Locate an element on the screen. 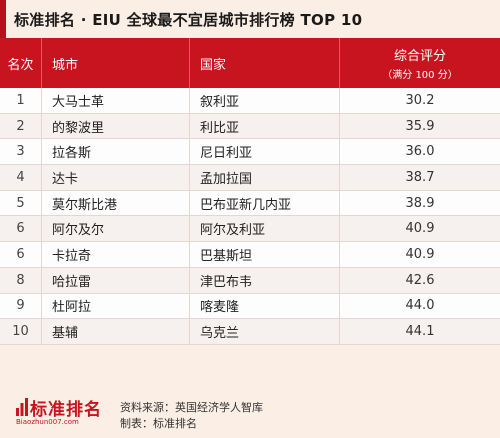 This screenshot has width=500, height=438. title-bar: 标准排名 · EIU 全球最不宜居城市排行榜 TOP 10 is located at coordinates (250, 19).